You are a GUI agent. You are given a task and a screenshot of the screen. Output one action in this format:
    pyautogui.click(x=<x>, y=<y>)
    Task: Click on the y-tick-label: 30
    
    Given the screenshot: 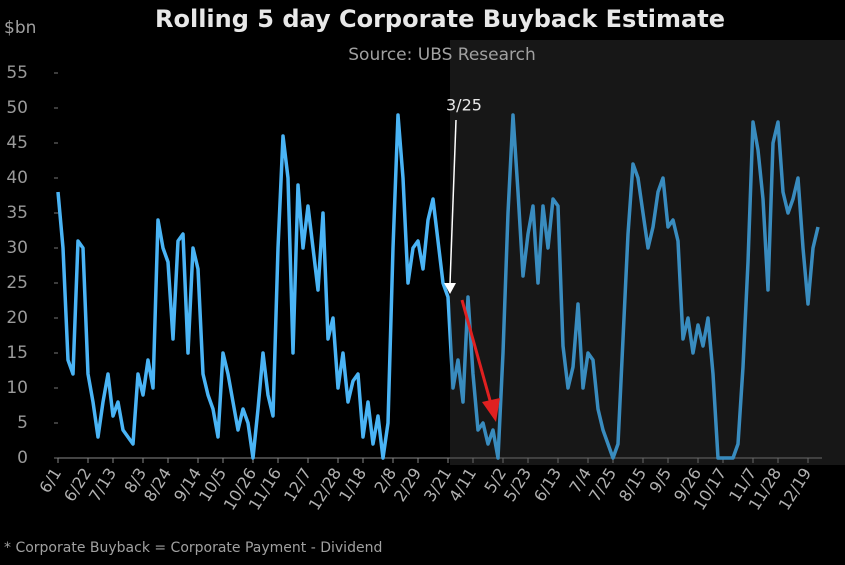 What is the action you would take?
    pyautogui.click(x=17, y=248)
    